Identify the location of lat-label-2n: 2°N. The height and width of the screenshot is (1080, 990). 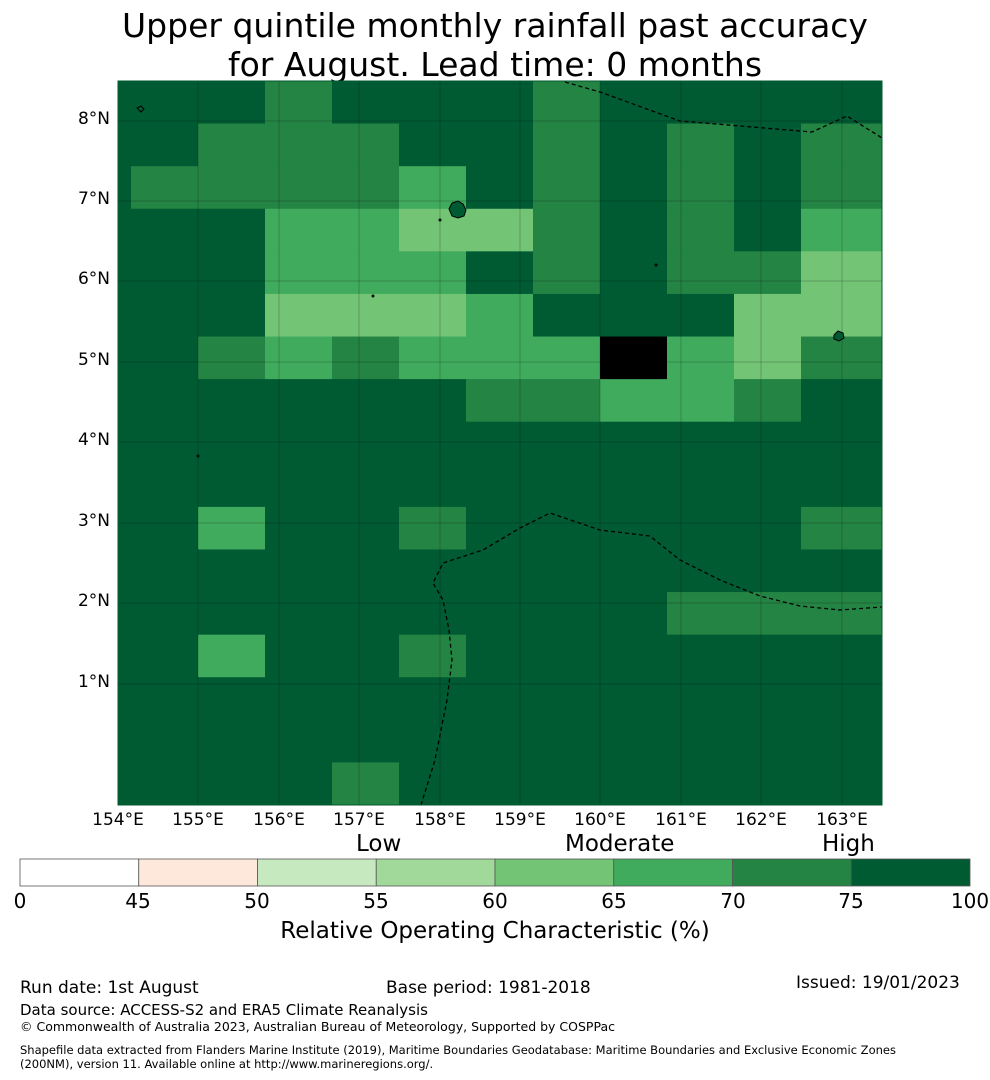
(93, 601).